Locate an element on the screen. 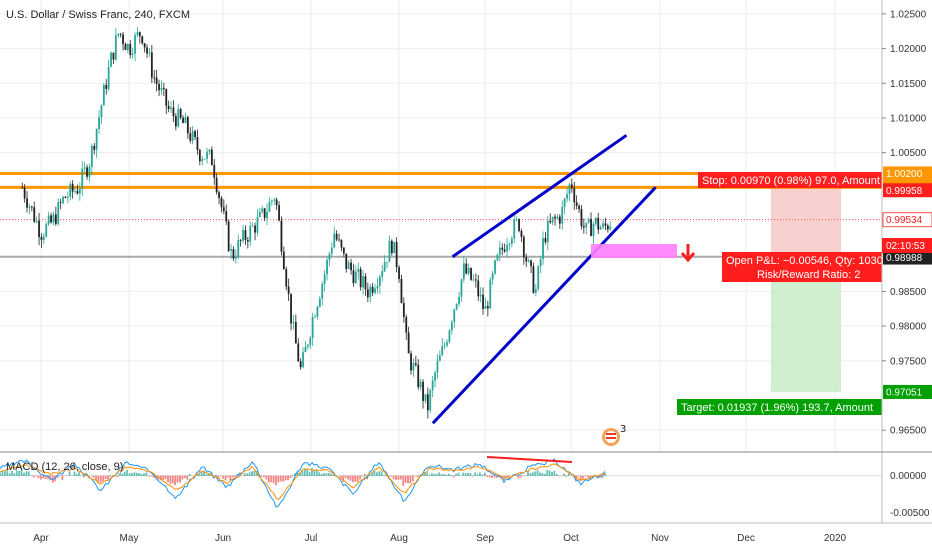  price-tick-label: 1.00500 is located at coordinates (908, 153).